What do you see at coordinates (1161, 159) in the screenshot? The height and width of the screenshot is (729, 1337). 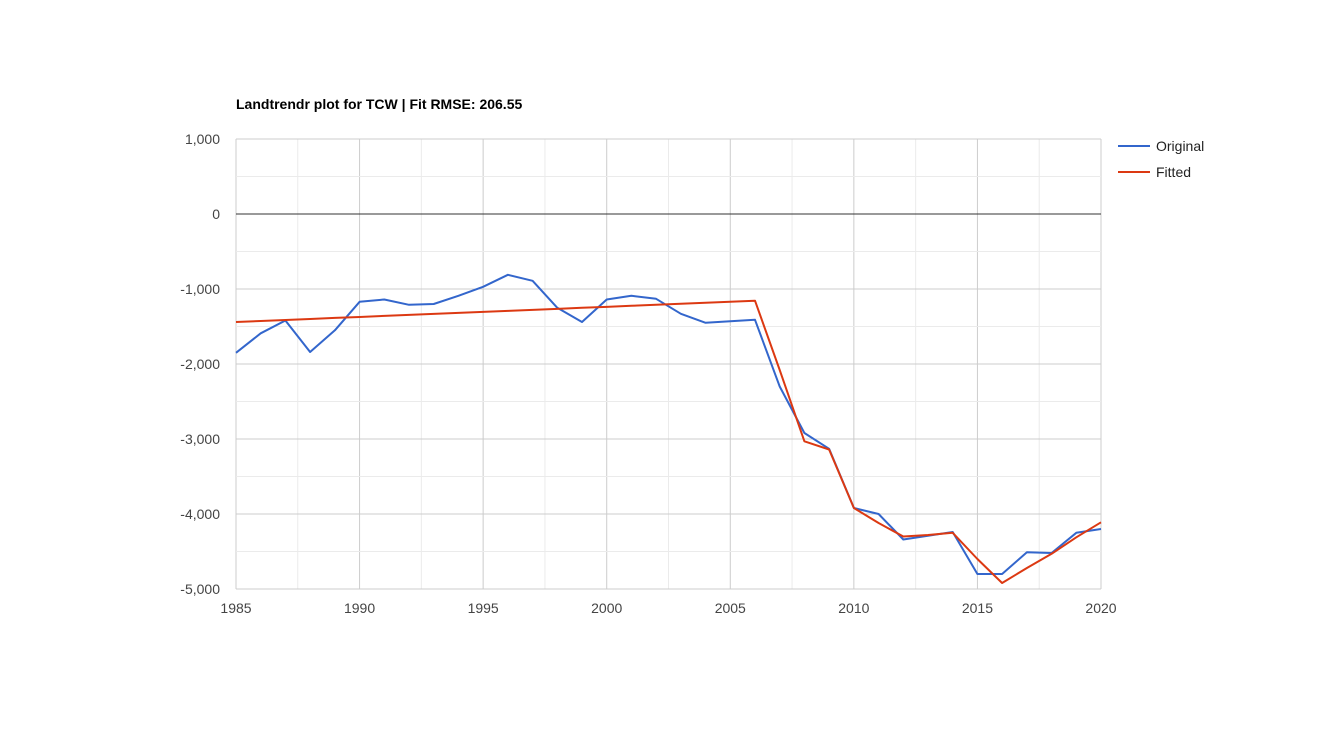 I see `legend: Original Fitted` at bounding box center [1161, 159].